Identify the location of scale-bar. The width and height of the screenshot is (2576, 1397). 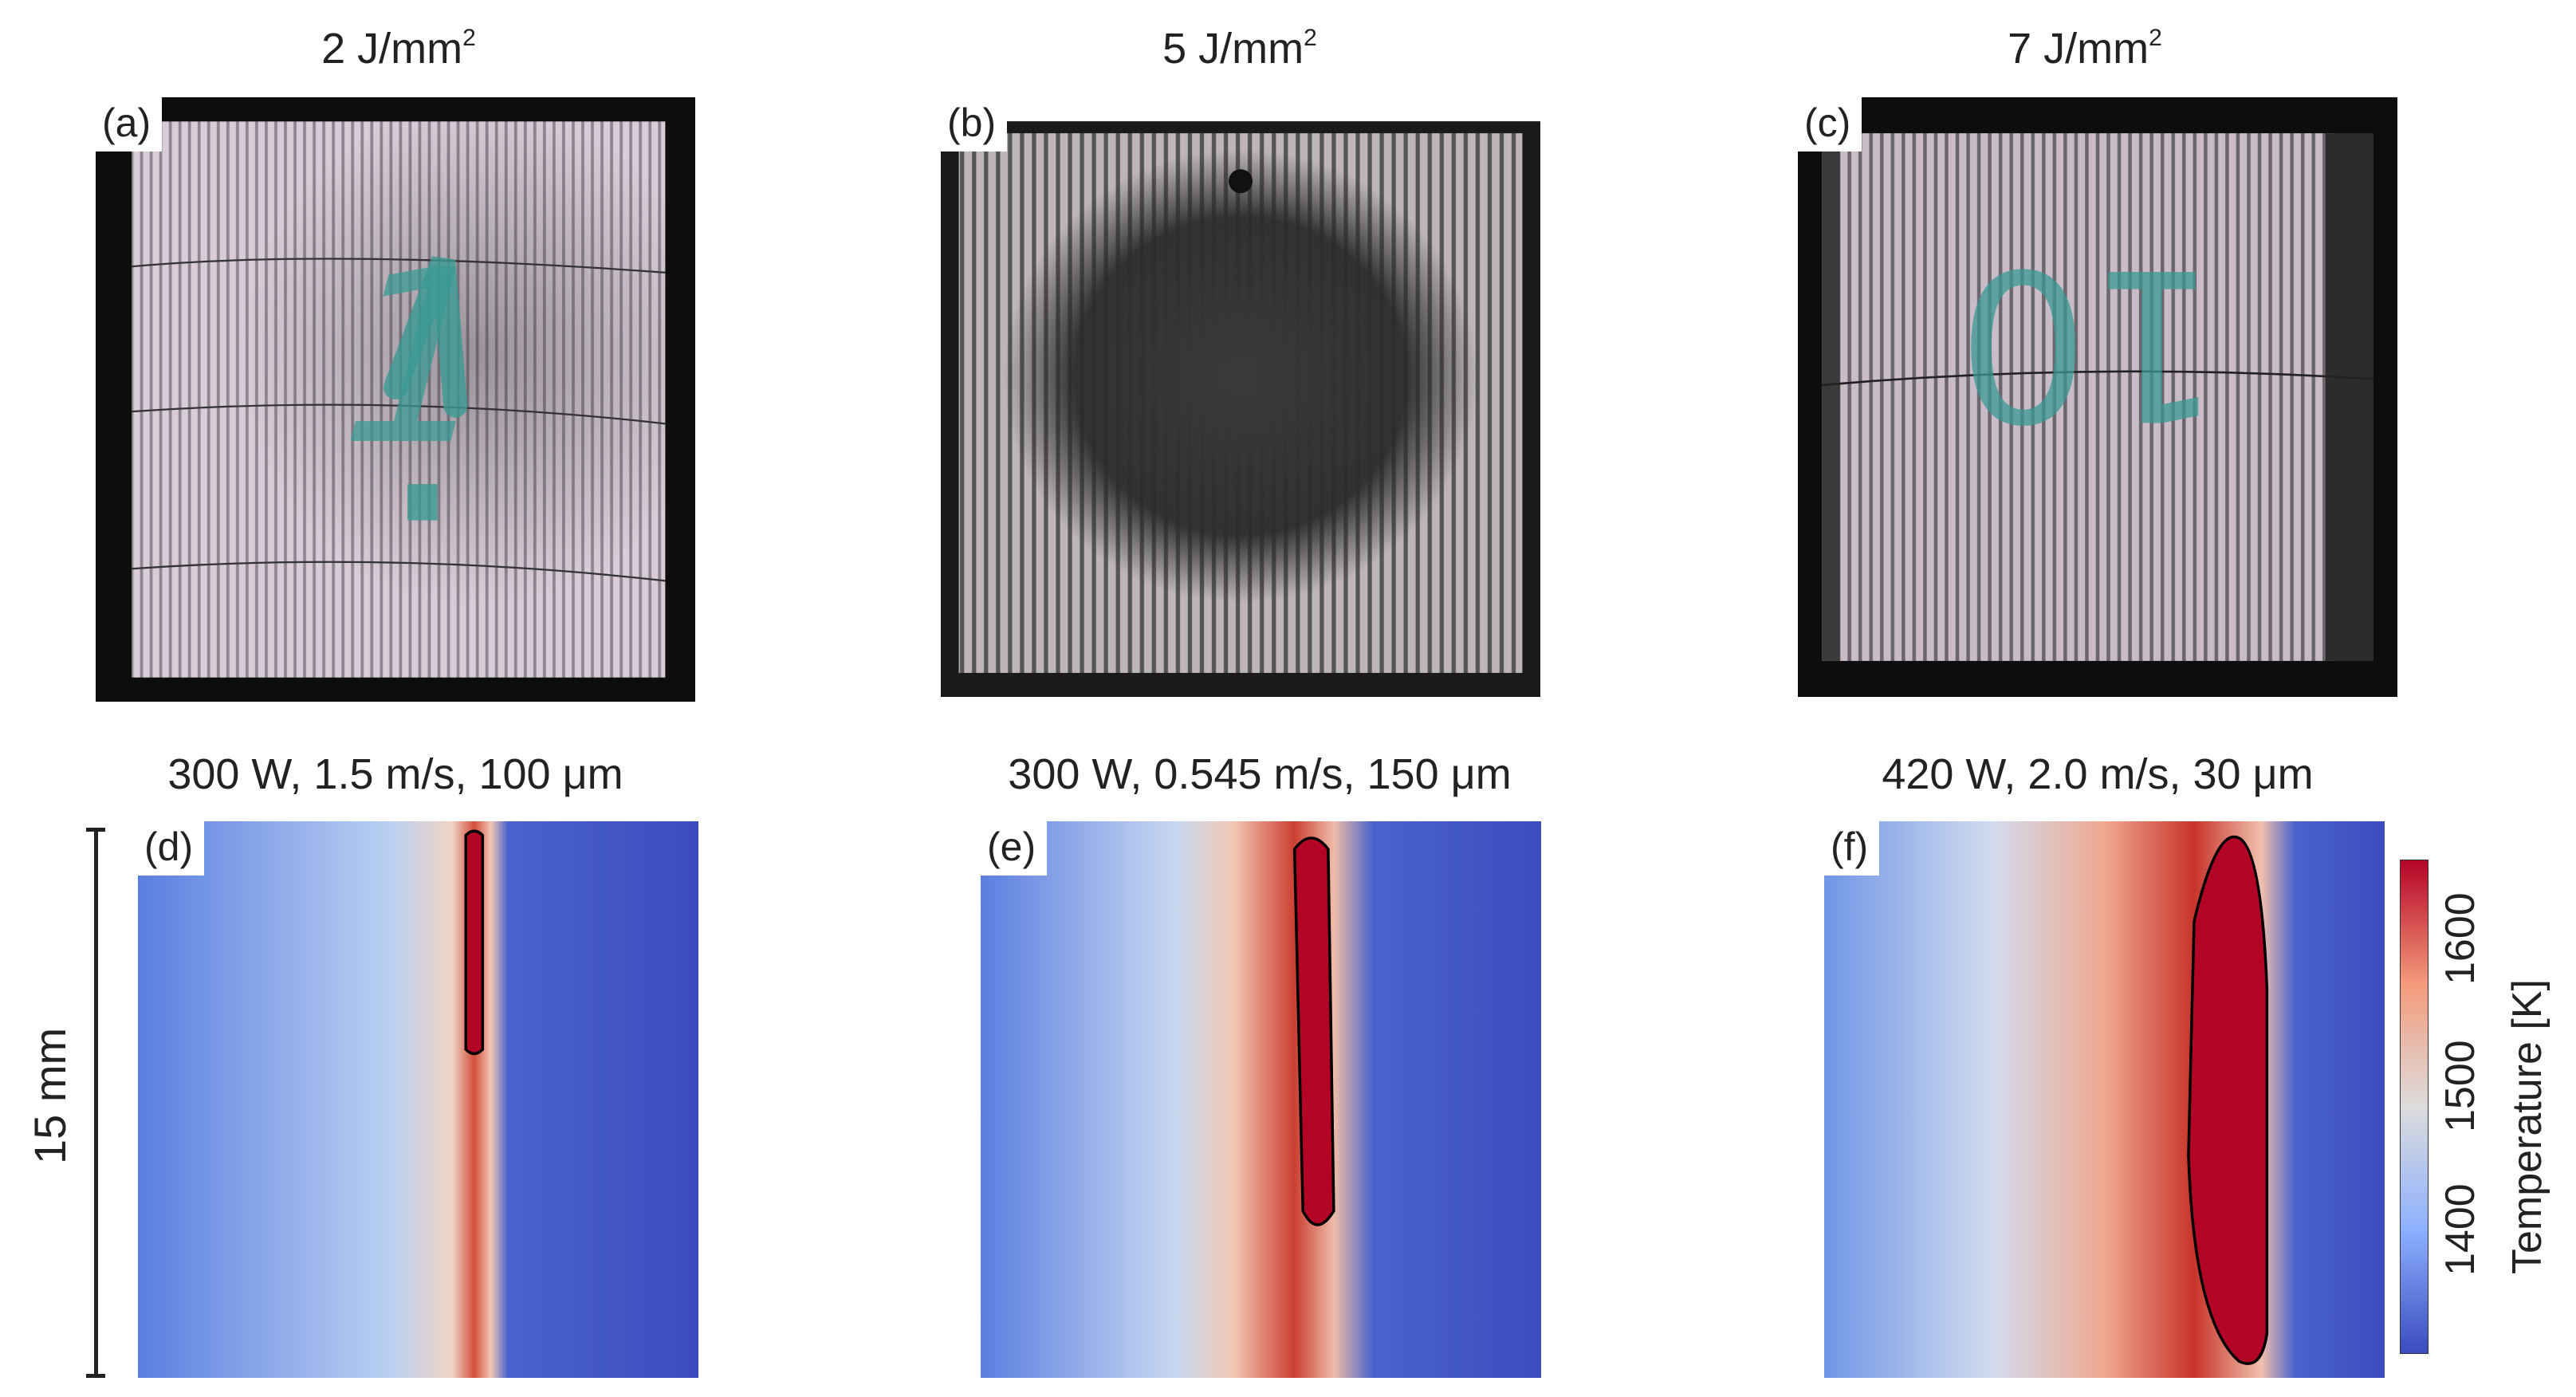
(96, 1103).